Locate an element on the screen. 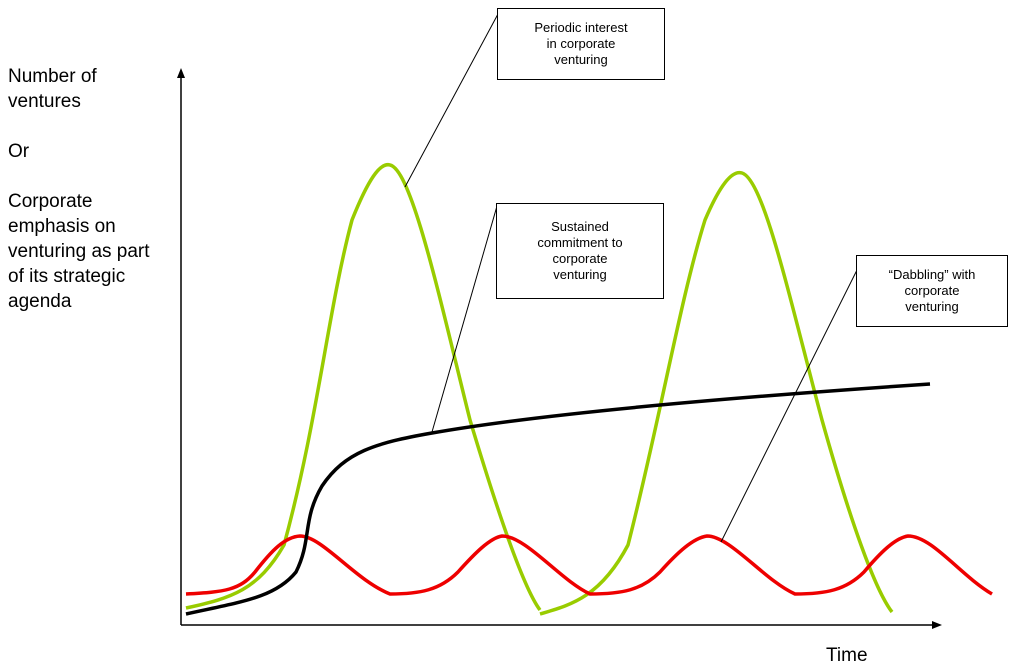 This screenshot has height=671, width=1013. dabbling-leader-line is located at coordinates (789, 405).